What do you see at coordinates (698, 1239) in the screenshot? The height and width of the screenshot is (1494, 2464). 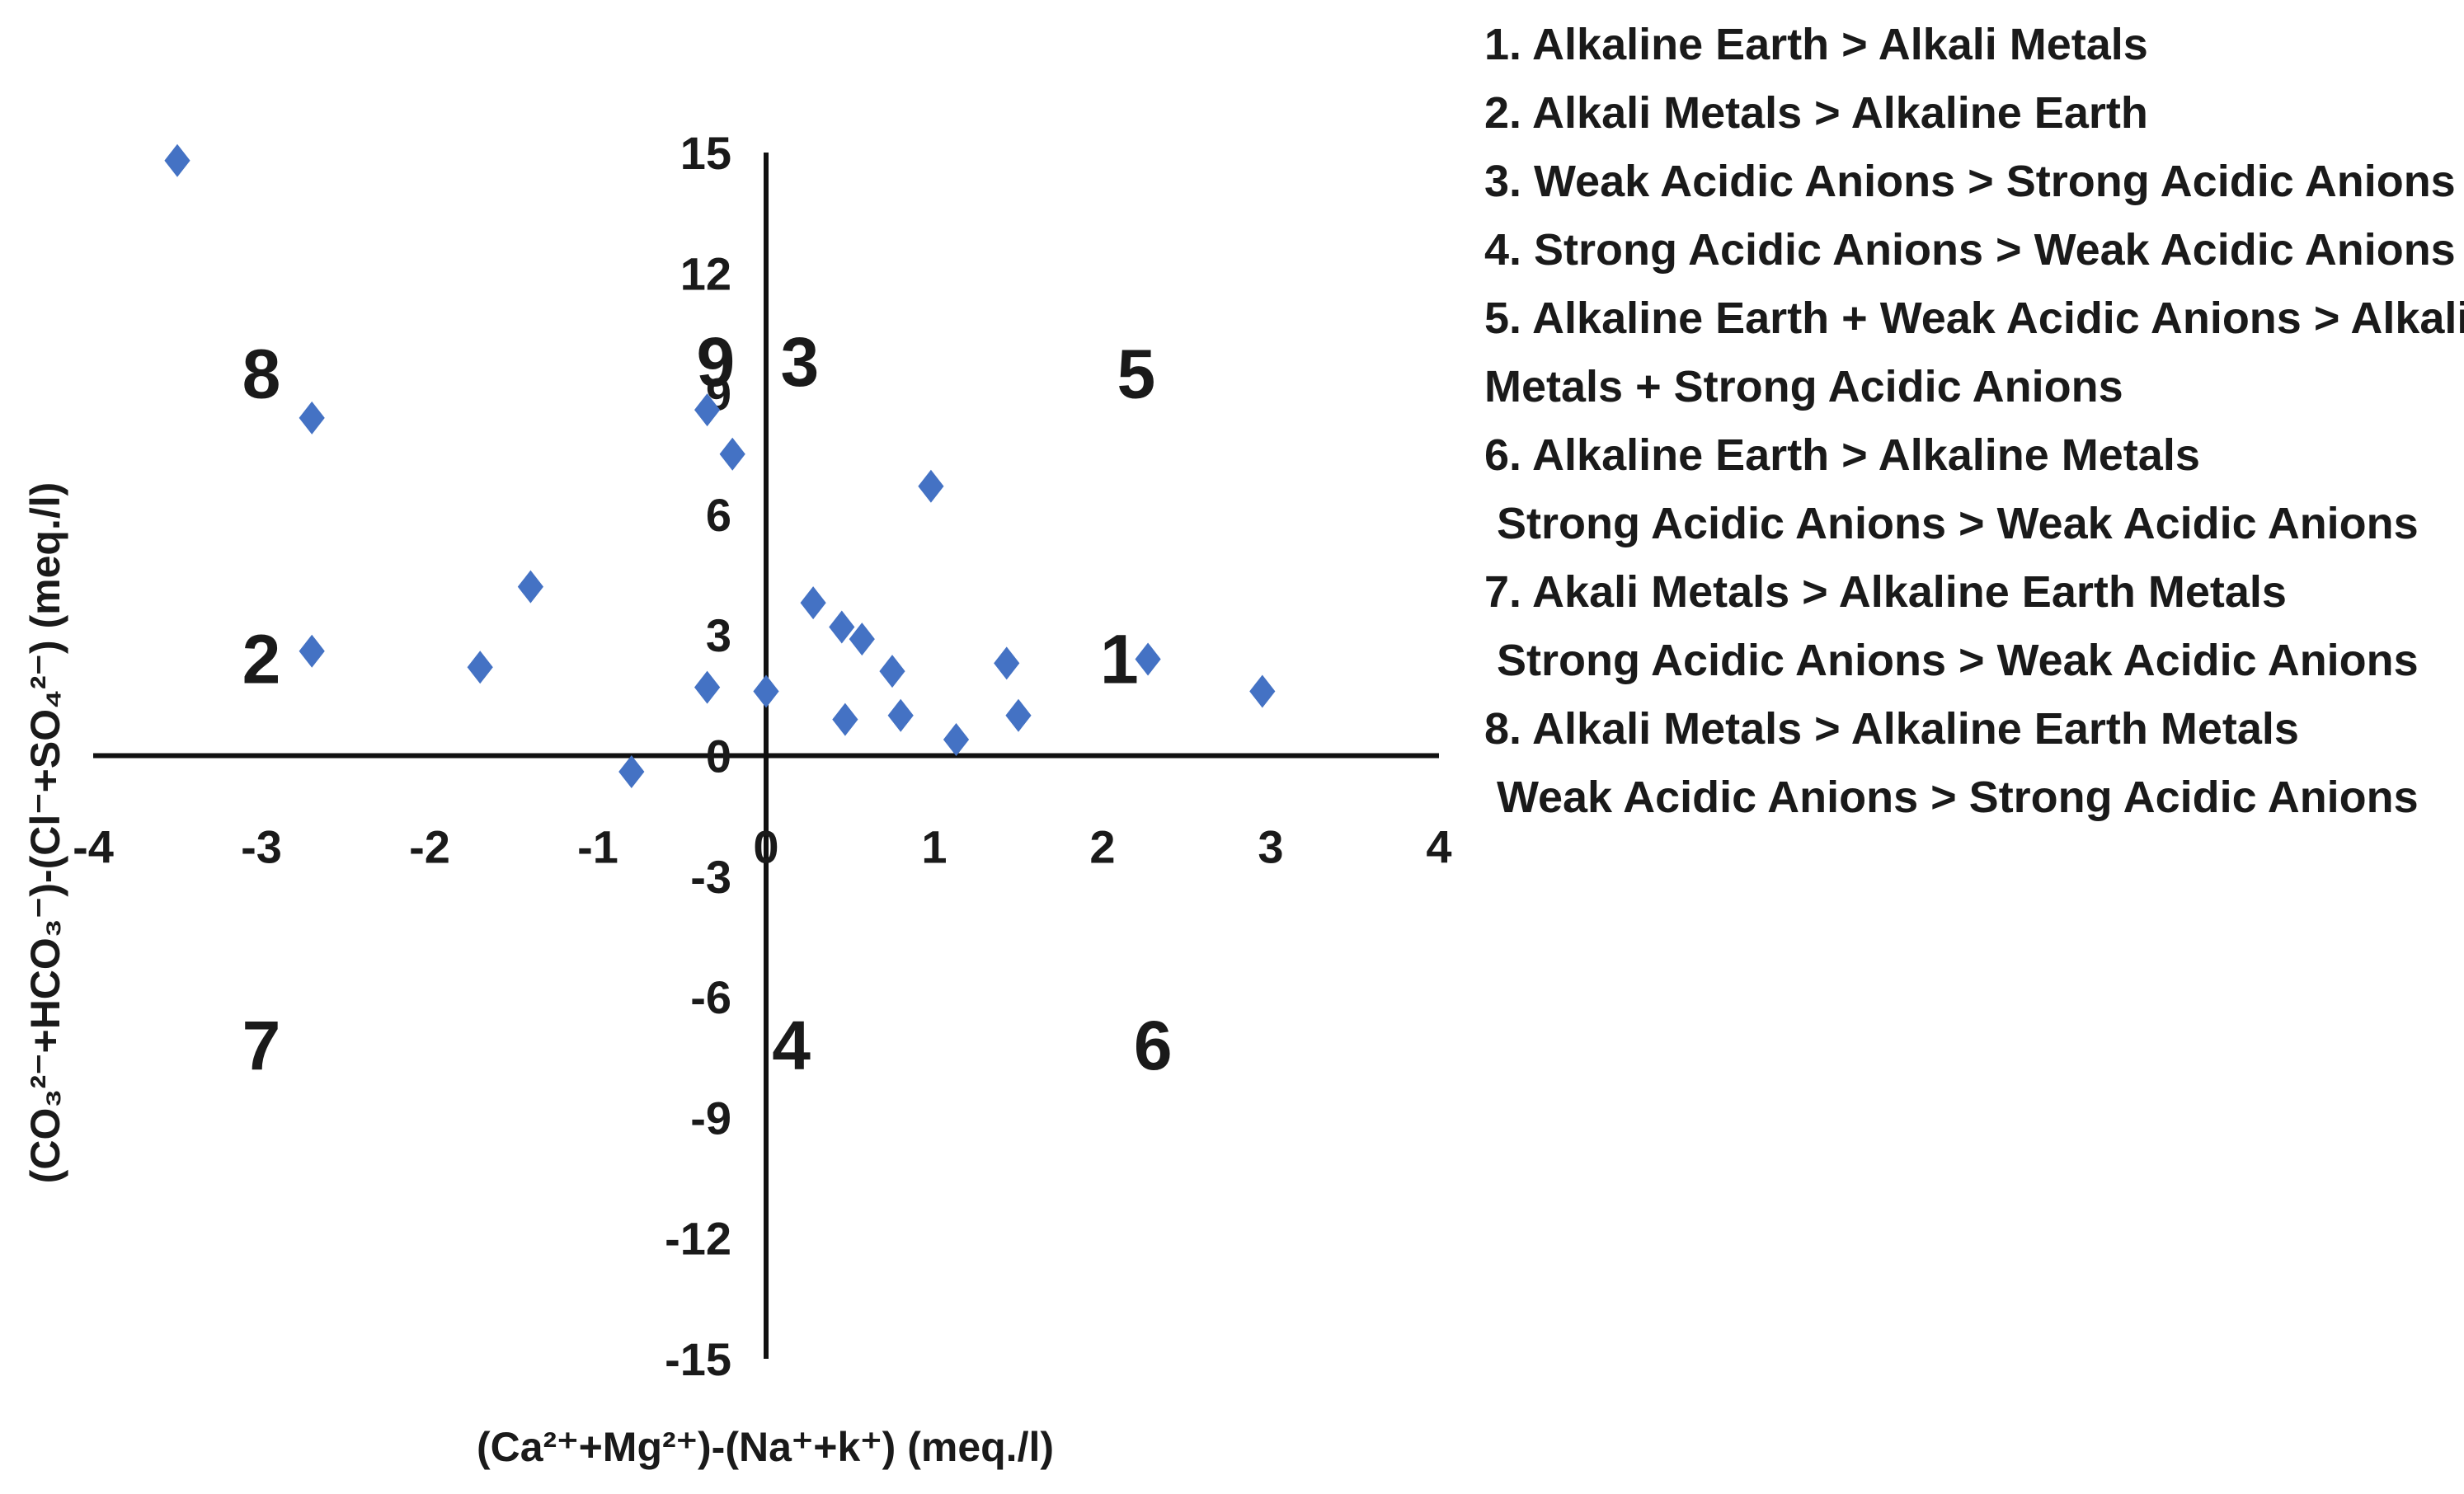 I see `y-tick-label: -12` at bounding box center [698, 1239].